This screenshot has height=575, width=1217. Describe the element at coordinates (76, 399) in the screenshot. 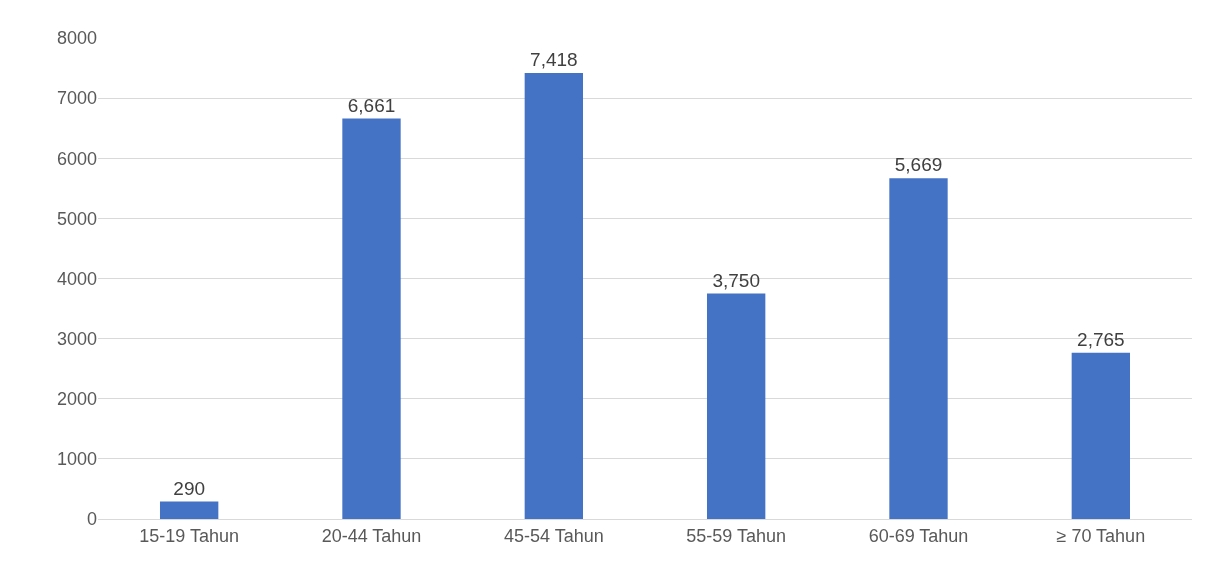

I see `y-tick-label: 2000` at that location.